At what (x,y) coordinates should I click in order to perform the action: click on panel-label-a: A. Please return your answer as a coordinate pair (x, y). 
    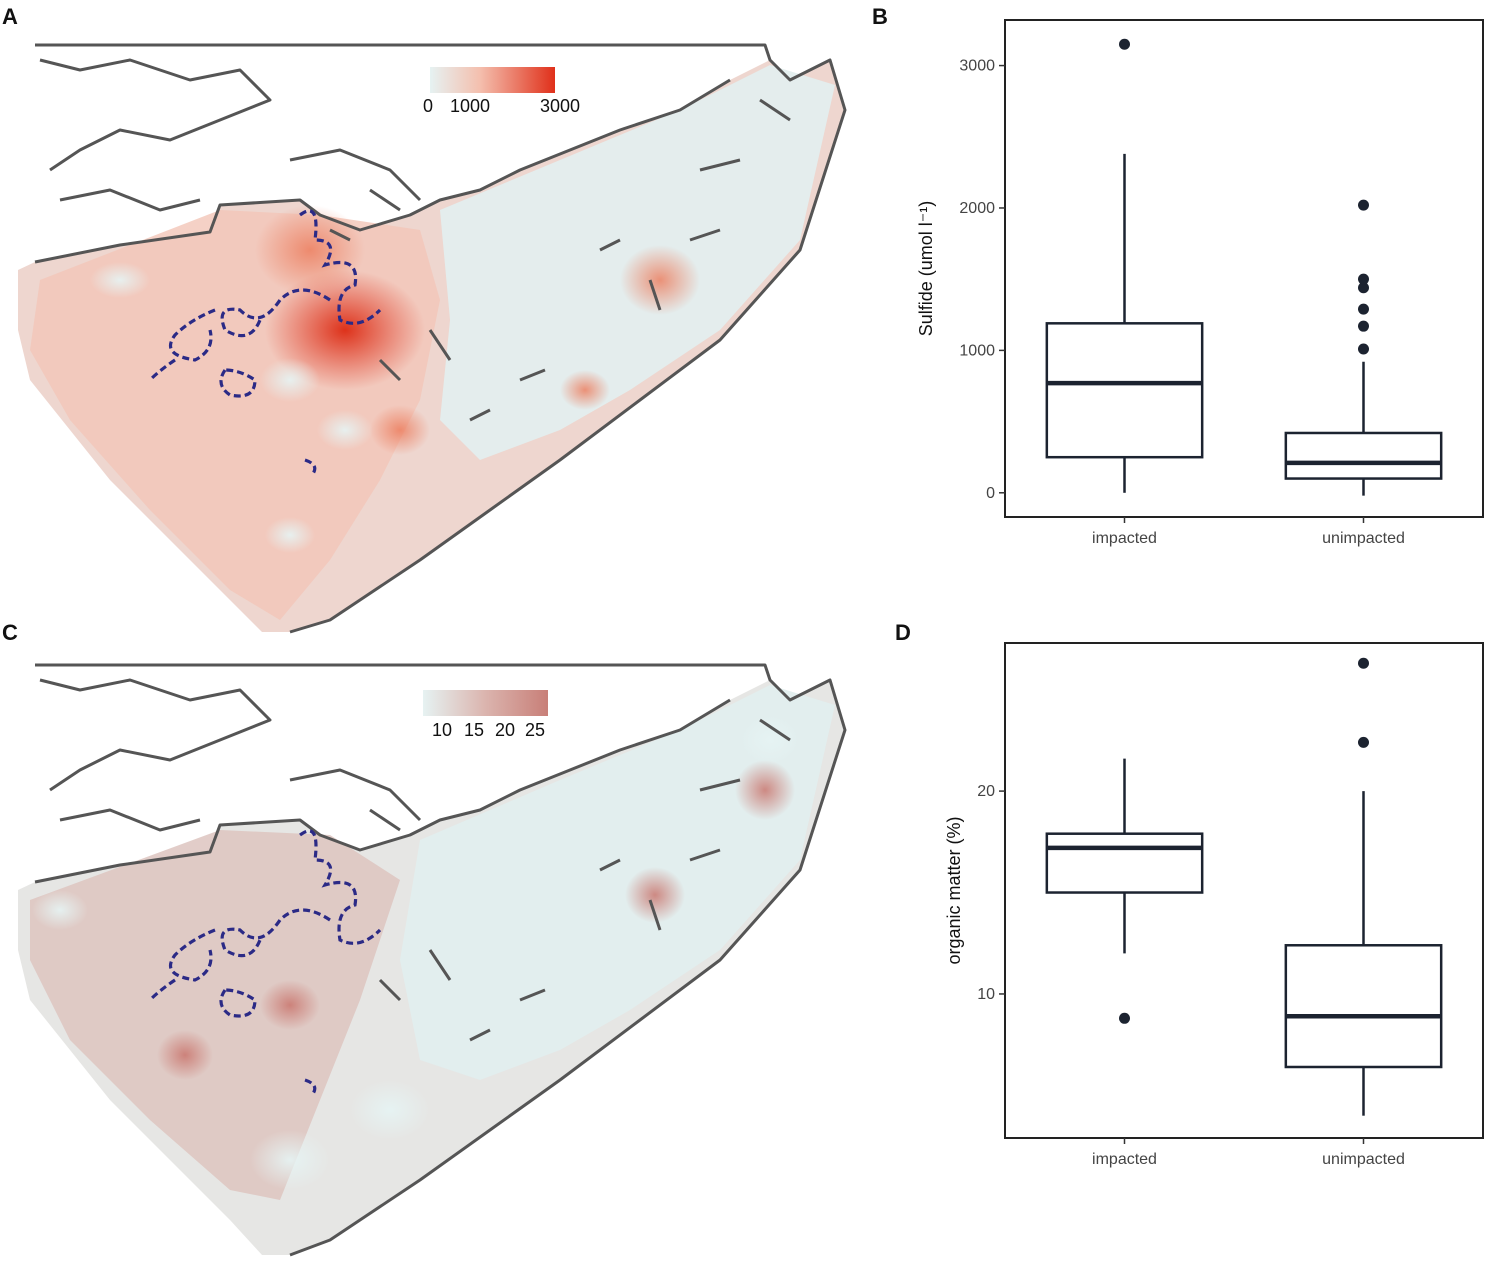
    Looking at the image, I should click on (10, 16).